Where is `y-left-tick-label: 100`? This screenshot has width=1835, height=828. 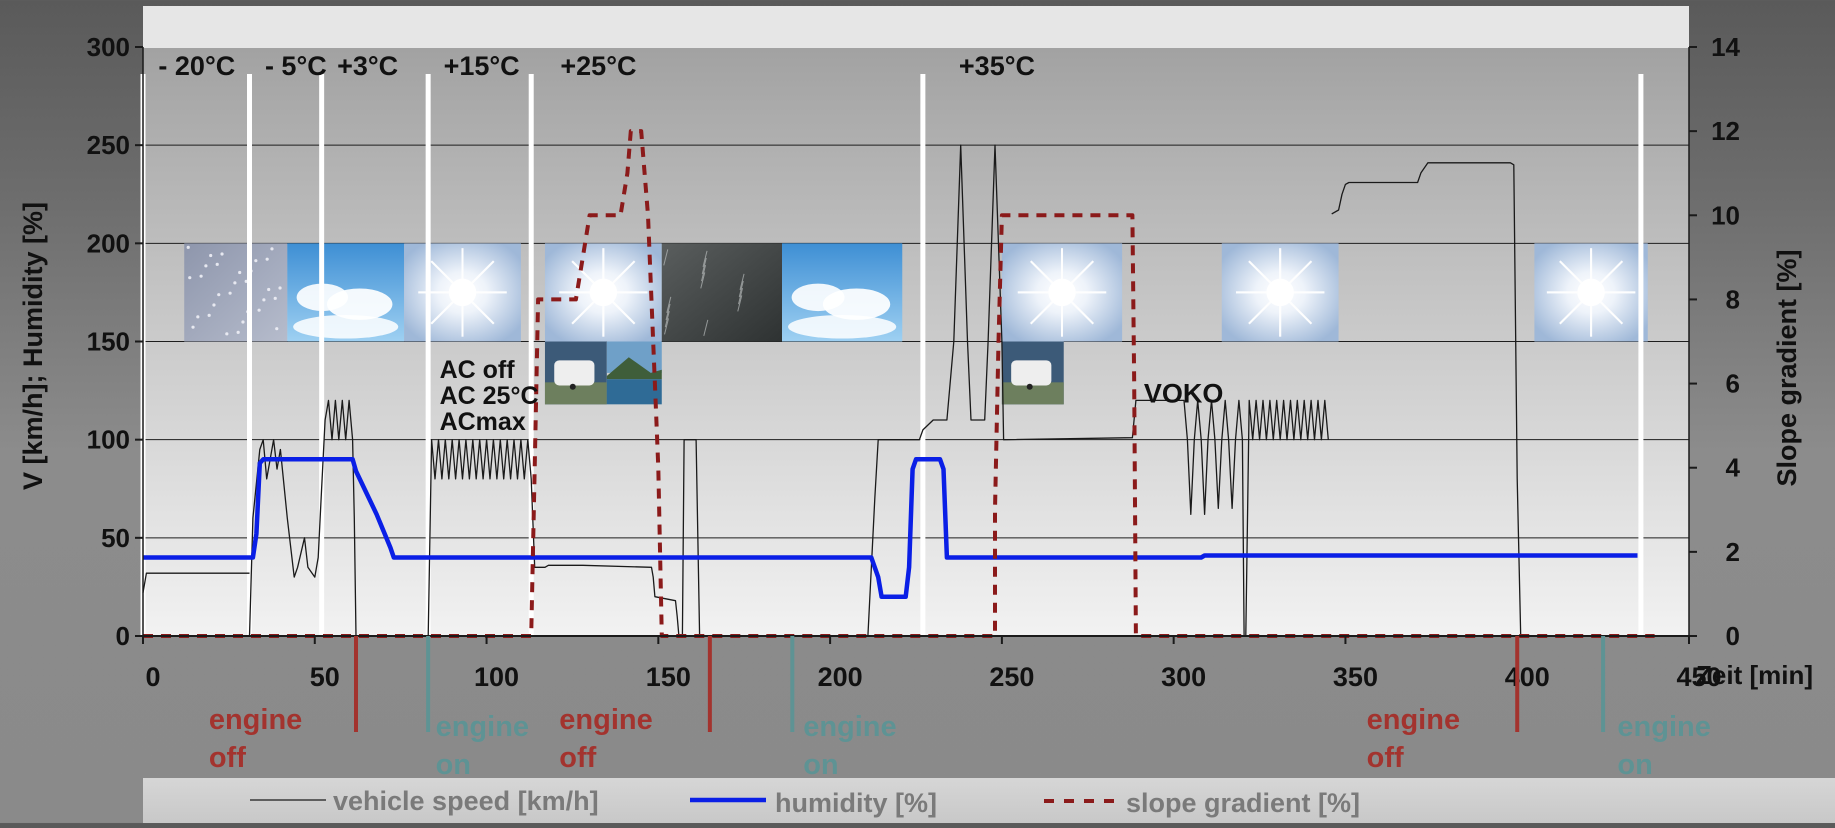
y-left-tick-label: 100 is located at coordinates (108, 440).